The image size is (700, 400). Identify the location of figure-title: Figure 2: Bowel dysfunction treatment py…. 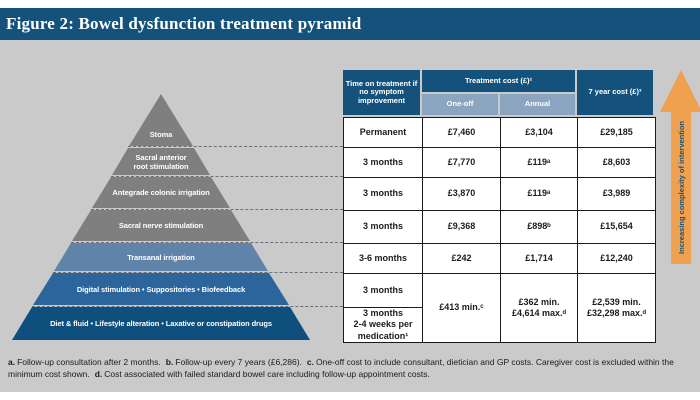
(184, 23).